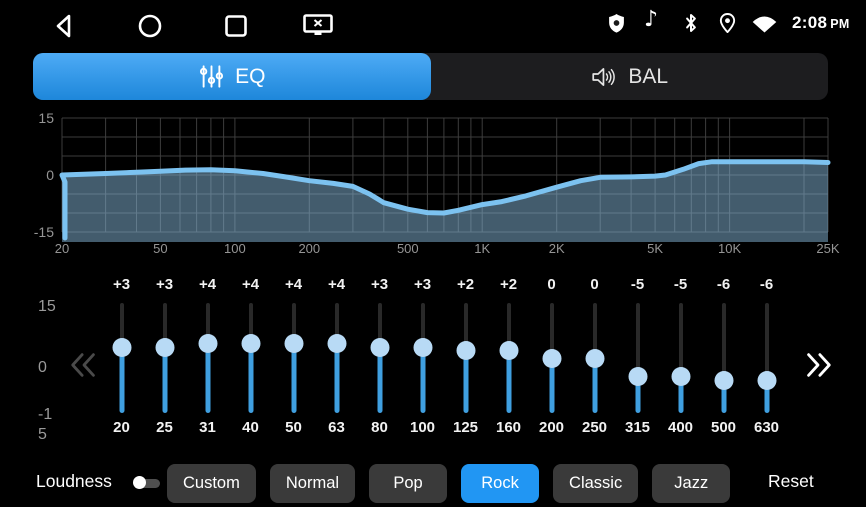 This screenshot has width=866, height=507. I want to click on preset-classic-button: Classic, so click(596, 483).